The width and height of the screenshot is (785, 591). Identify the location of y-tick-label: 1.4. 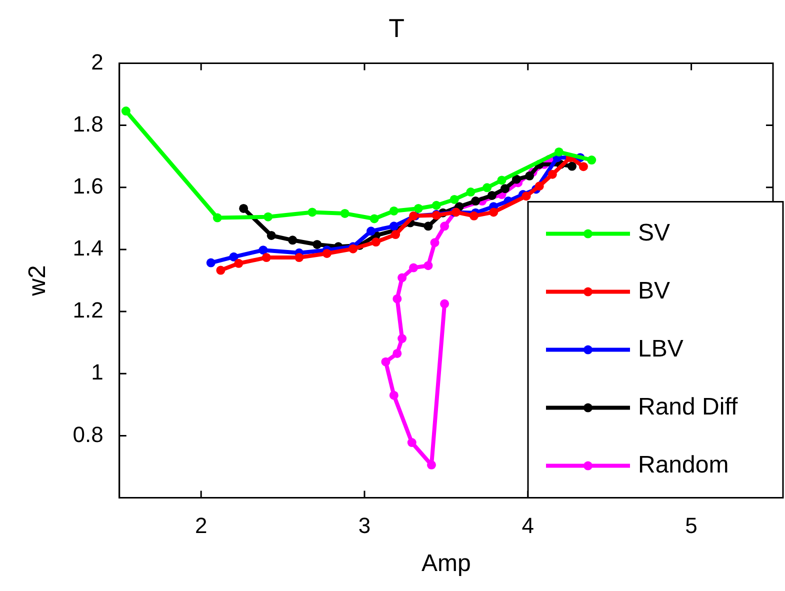
(88, 248).